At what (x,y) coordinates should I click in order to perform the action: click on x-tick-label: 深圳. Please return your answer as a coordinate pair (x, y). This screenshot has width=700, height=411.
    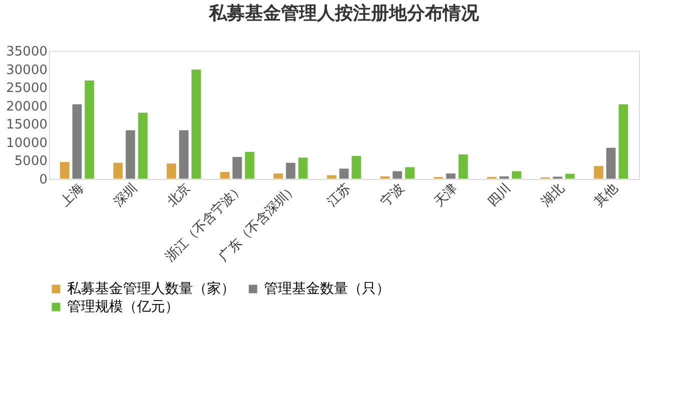
    Looking at the image, I should click on (125, 195).